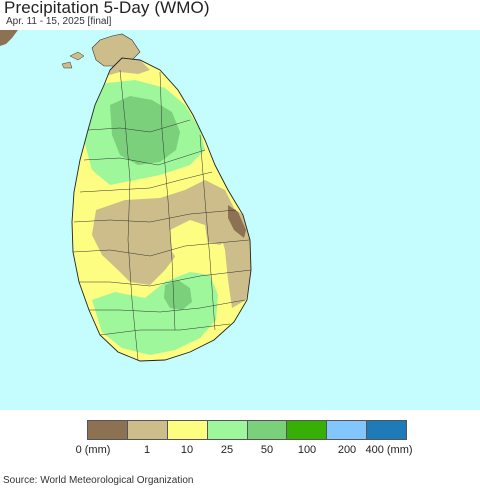  Describe the element at coordinates (147, 450) in the screenshot. I see `legend-label-1: 1` at that location.